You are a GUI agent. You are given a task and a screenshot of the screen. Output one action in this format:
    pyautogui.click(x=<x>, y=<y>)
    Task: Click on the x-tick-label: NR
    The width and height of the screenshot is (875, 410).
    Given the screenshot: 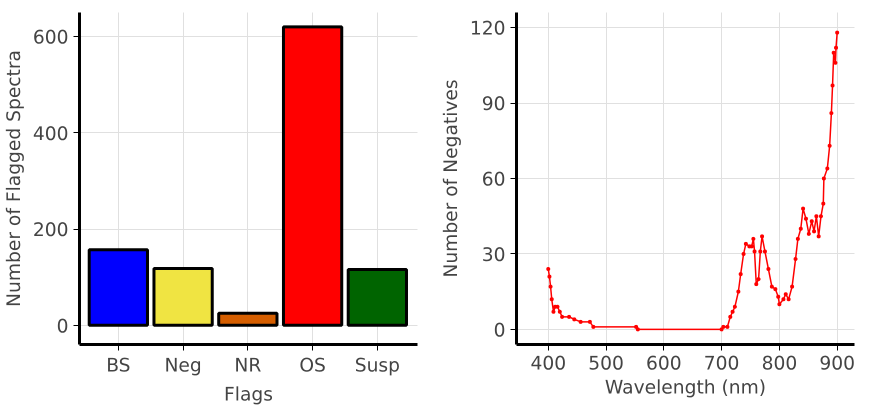 What is the action you would take?
    pyautogui.click(x=248, y=366)
    